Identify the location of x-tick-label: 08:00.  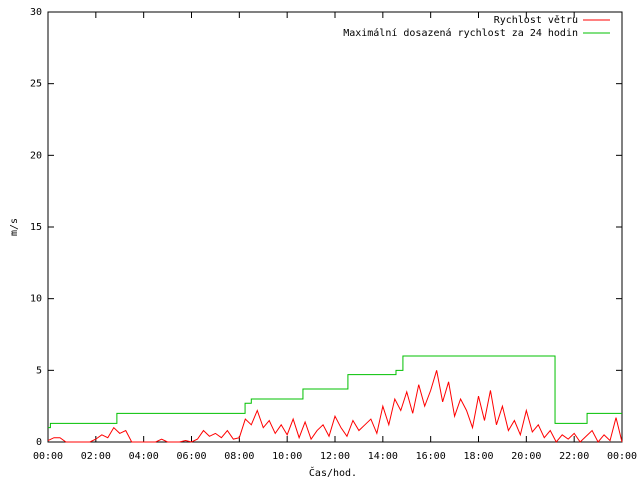
(239, 456).